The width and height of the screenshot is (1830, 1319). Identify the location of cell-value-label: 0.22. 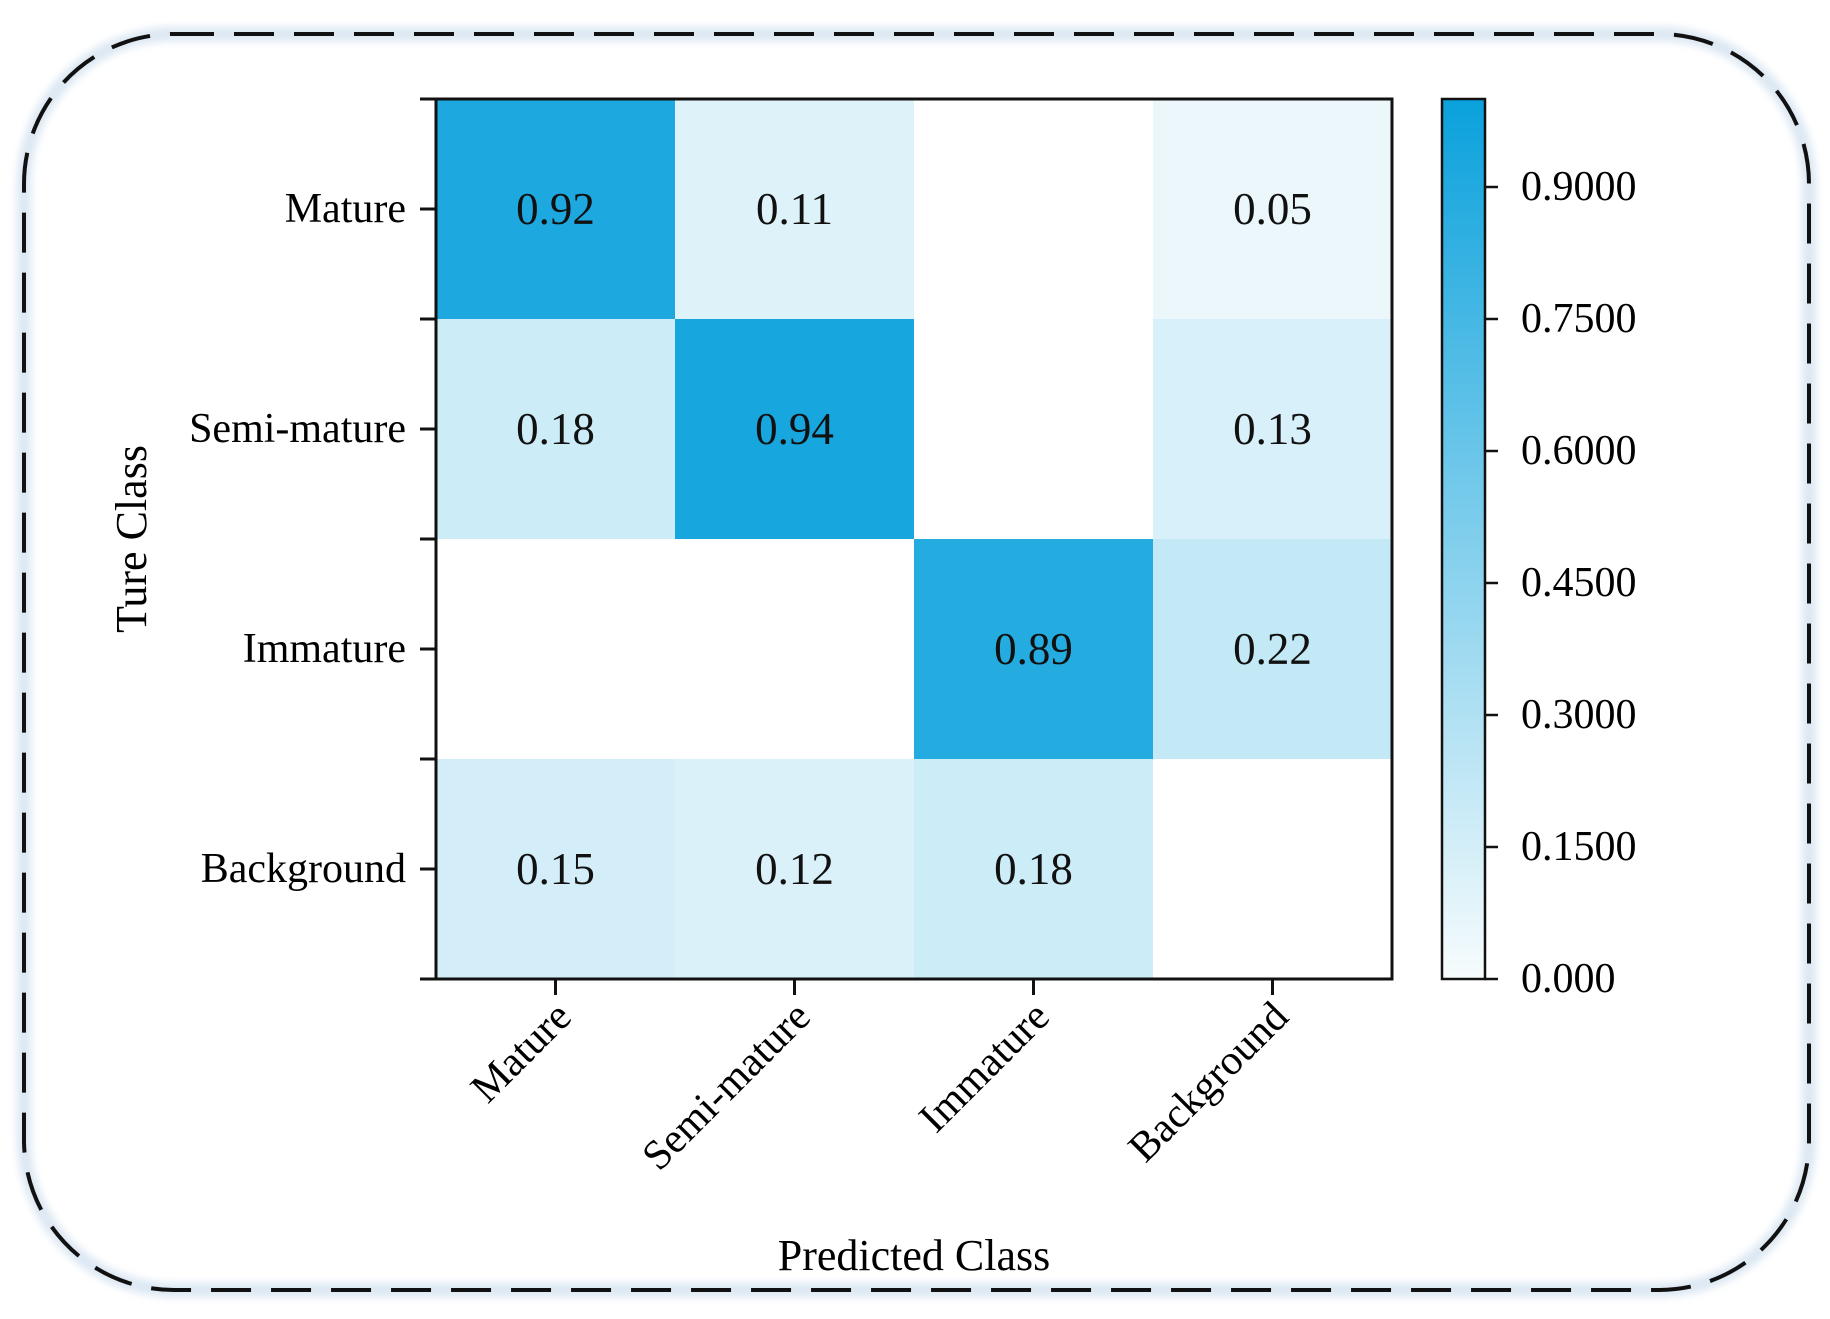
(1272, 649).